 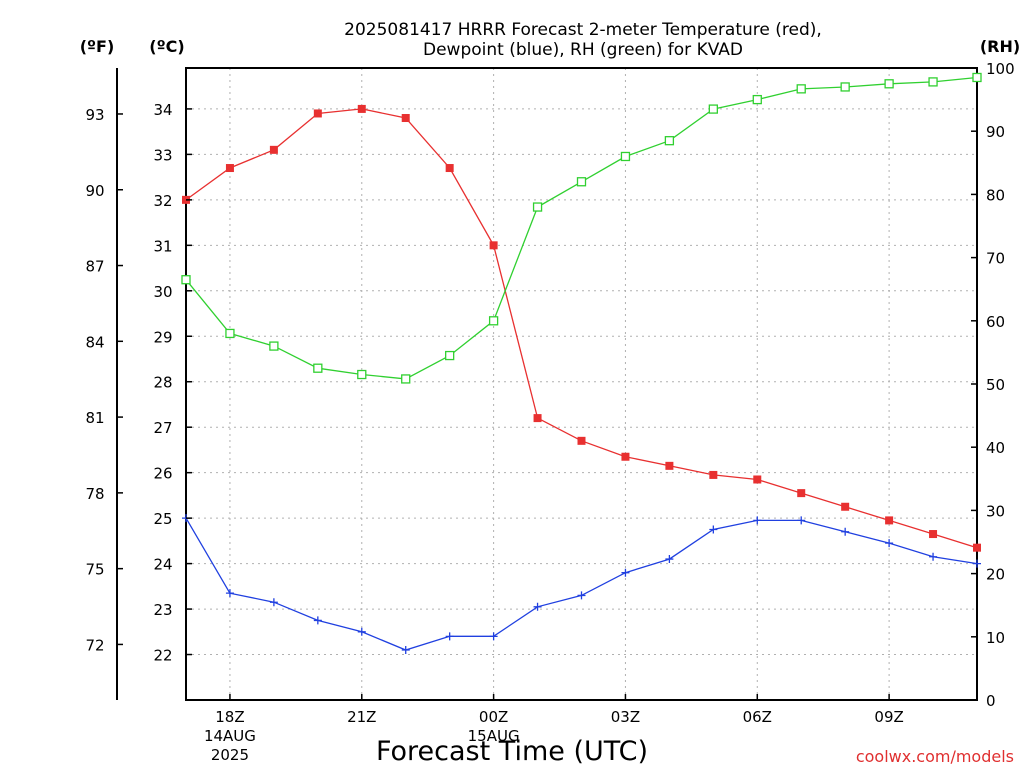 I want to click on fahrenheit-tick-label: 87, so click(x=94, y=267).